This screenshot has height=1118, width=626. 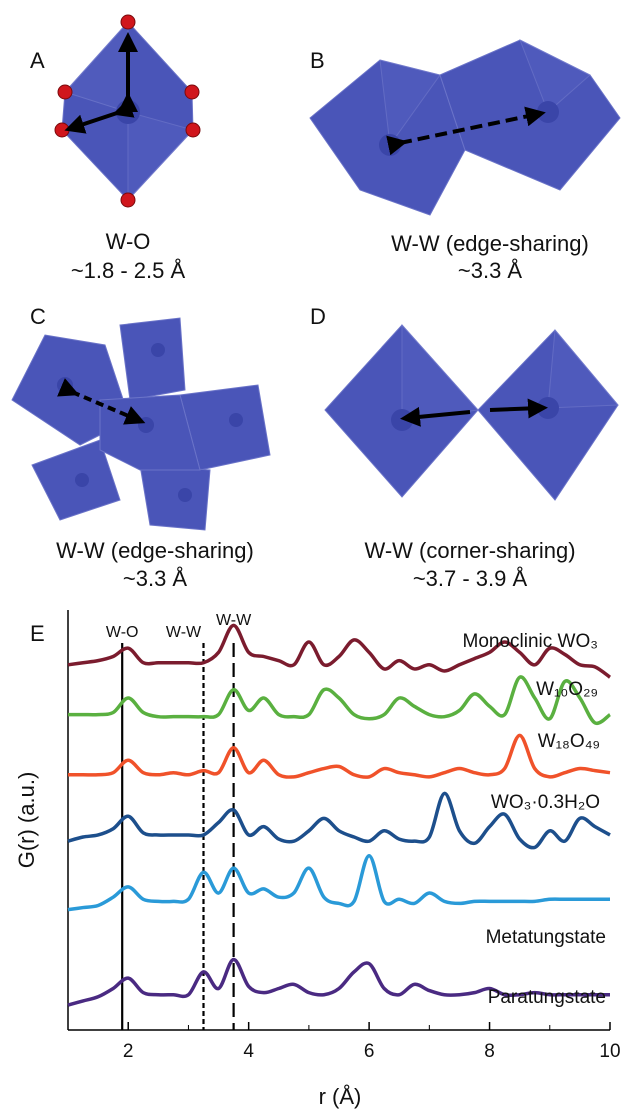 What do you see at coordinates (545, 802) in the screenshot?
I see `series-label: WO₃·0.3H₂O` at bounding box center [545, 802].